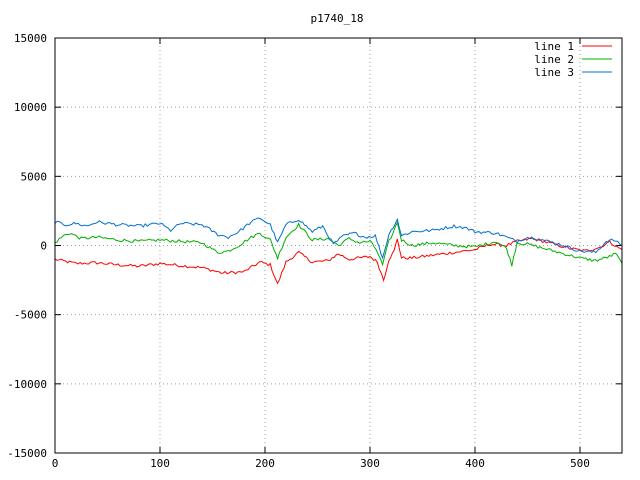  What do you see at coordinates (34, 176) in the screenshot?
I see `y-tick-label: 5000` at bounding box center [34, 176].